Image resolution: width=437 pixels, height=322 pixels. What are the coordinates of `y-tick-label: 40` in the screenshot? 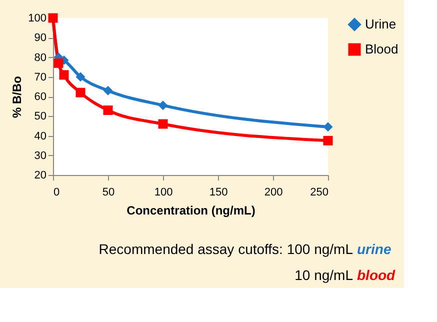 It's located at (40, 136).